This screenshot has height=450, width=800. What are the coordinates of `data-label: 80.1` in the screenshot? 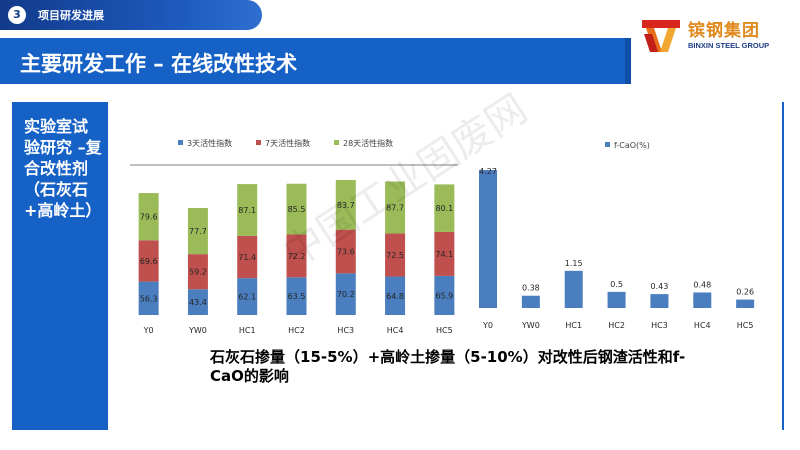 It's located at (444, 208).